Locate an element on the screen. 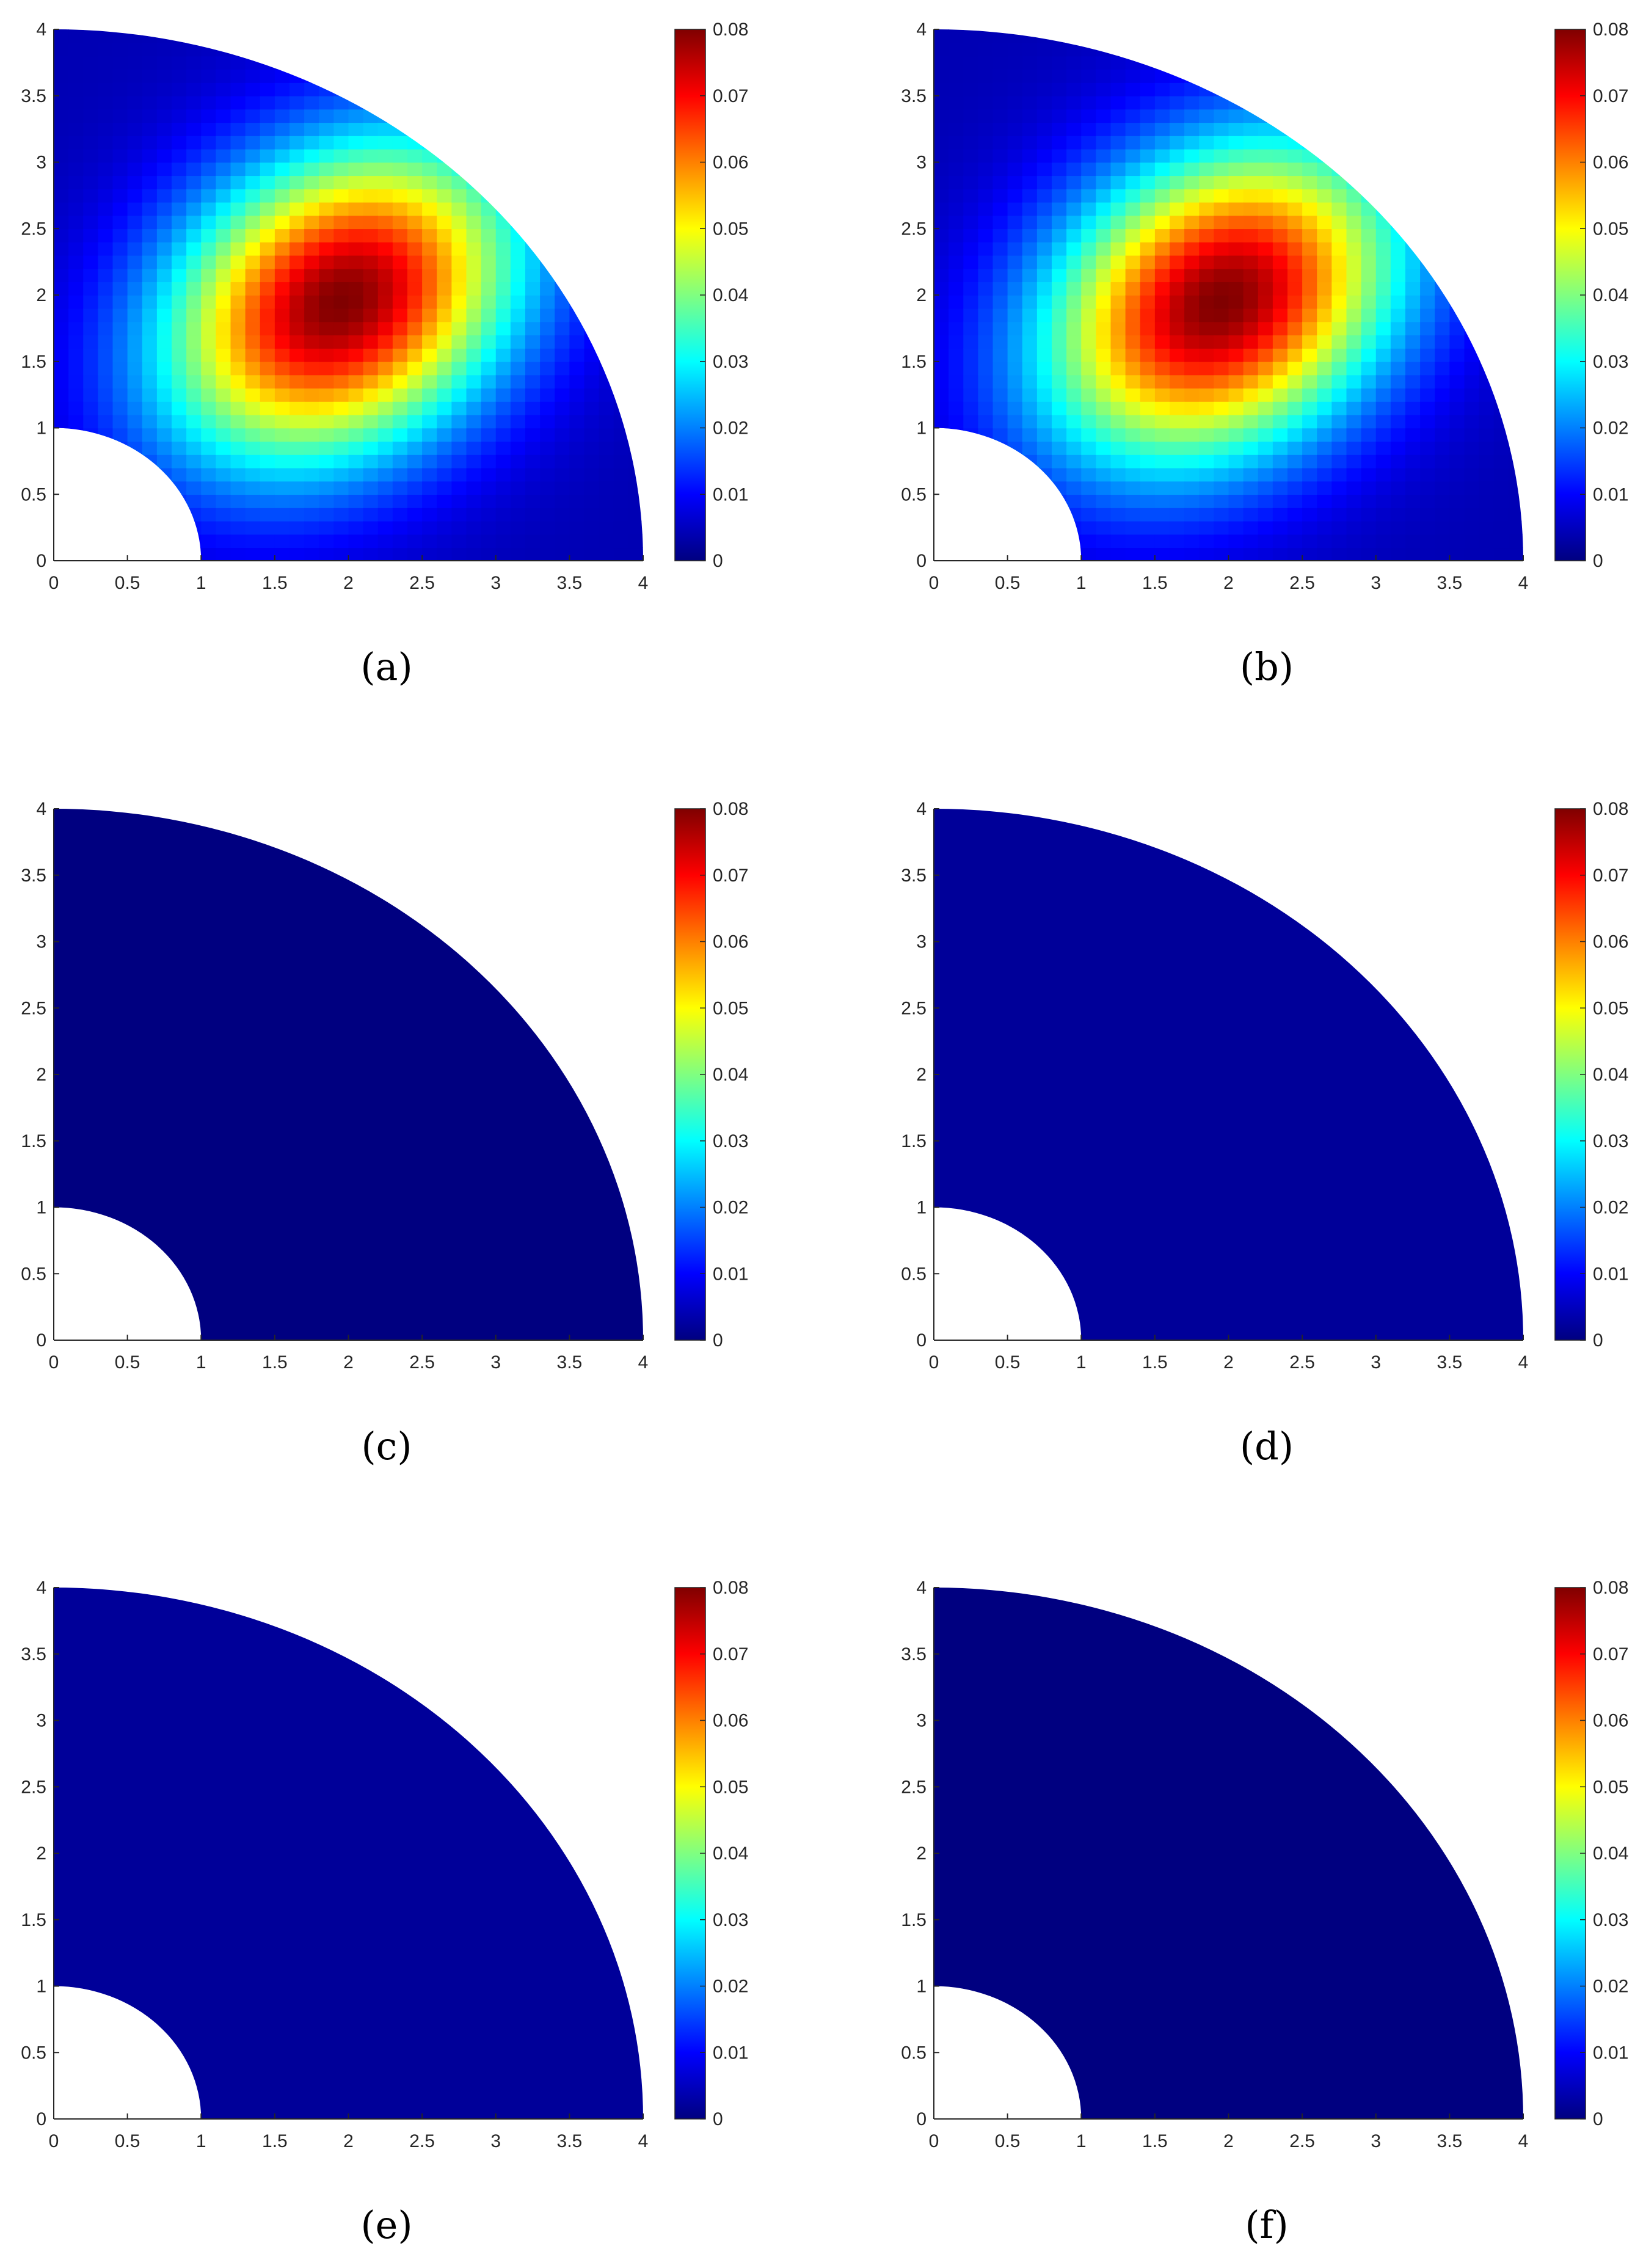 This screenshot has height=2268, width=1646. y-tick-label: 2 is located at coordinates (41, 1853).